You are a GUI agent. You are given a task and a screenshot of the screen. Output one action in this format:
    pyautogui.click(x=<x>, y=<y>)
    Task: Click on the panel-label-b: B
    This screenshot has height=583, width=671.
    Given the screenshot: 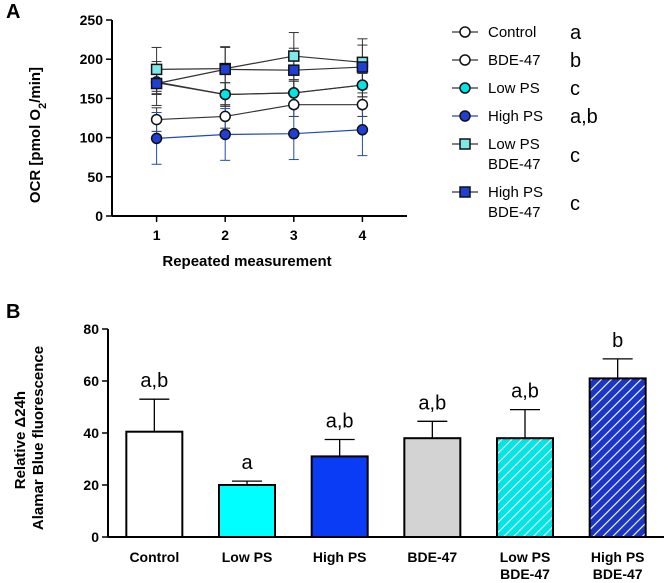 What is the action you would take?
    pyautogui.click(x=13, y=312)
    